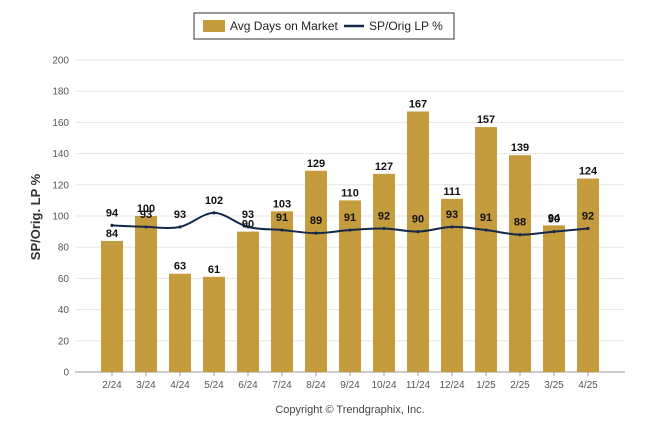  I want to click on y-tick-label: 100, so click(60, 217).